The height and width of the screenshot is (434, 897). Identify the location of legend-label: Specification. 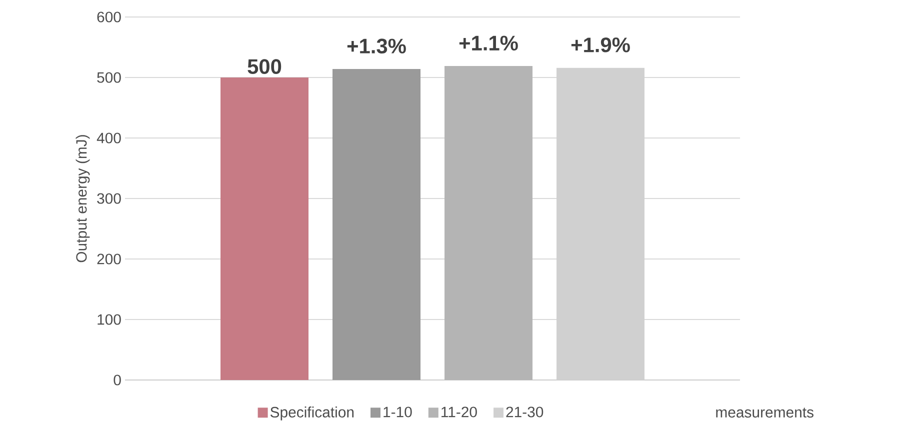
(312, 413).